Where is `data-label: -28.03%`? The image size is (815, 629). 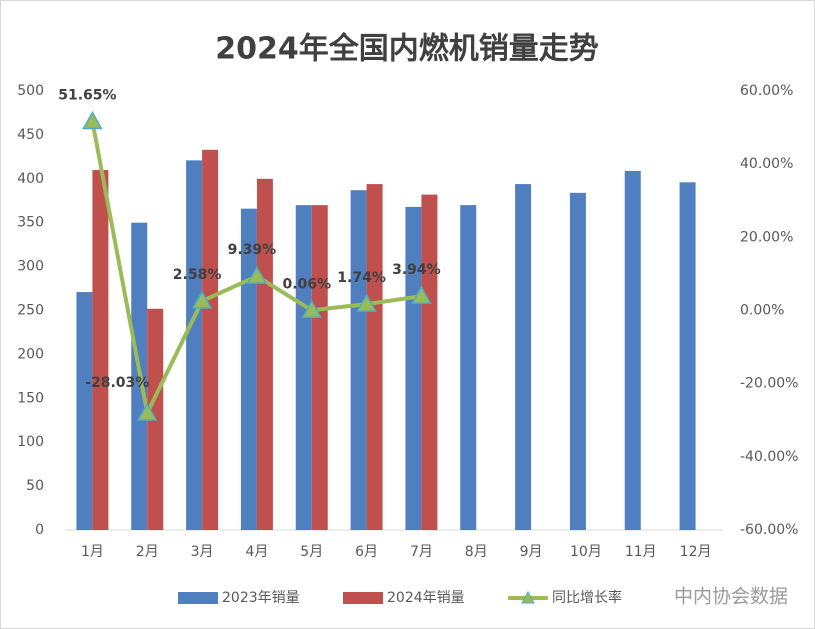
data-label: -28.03% is located at coordinates (117, 383).